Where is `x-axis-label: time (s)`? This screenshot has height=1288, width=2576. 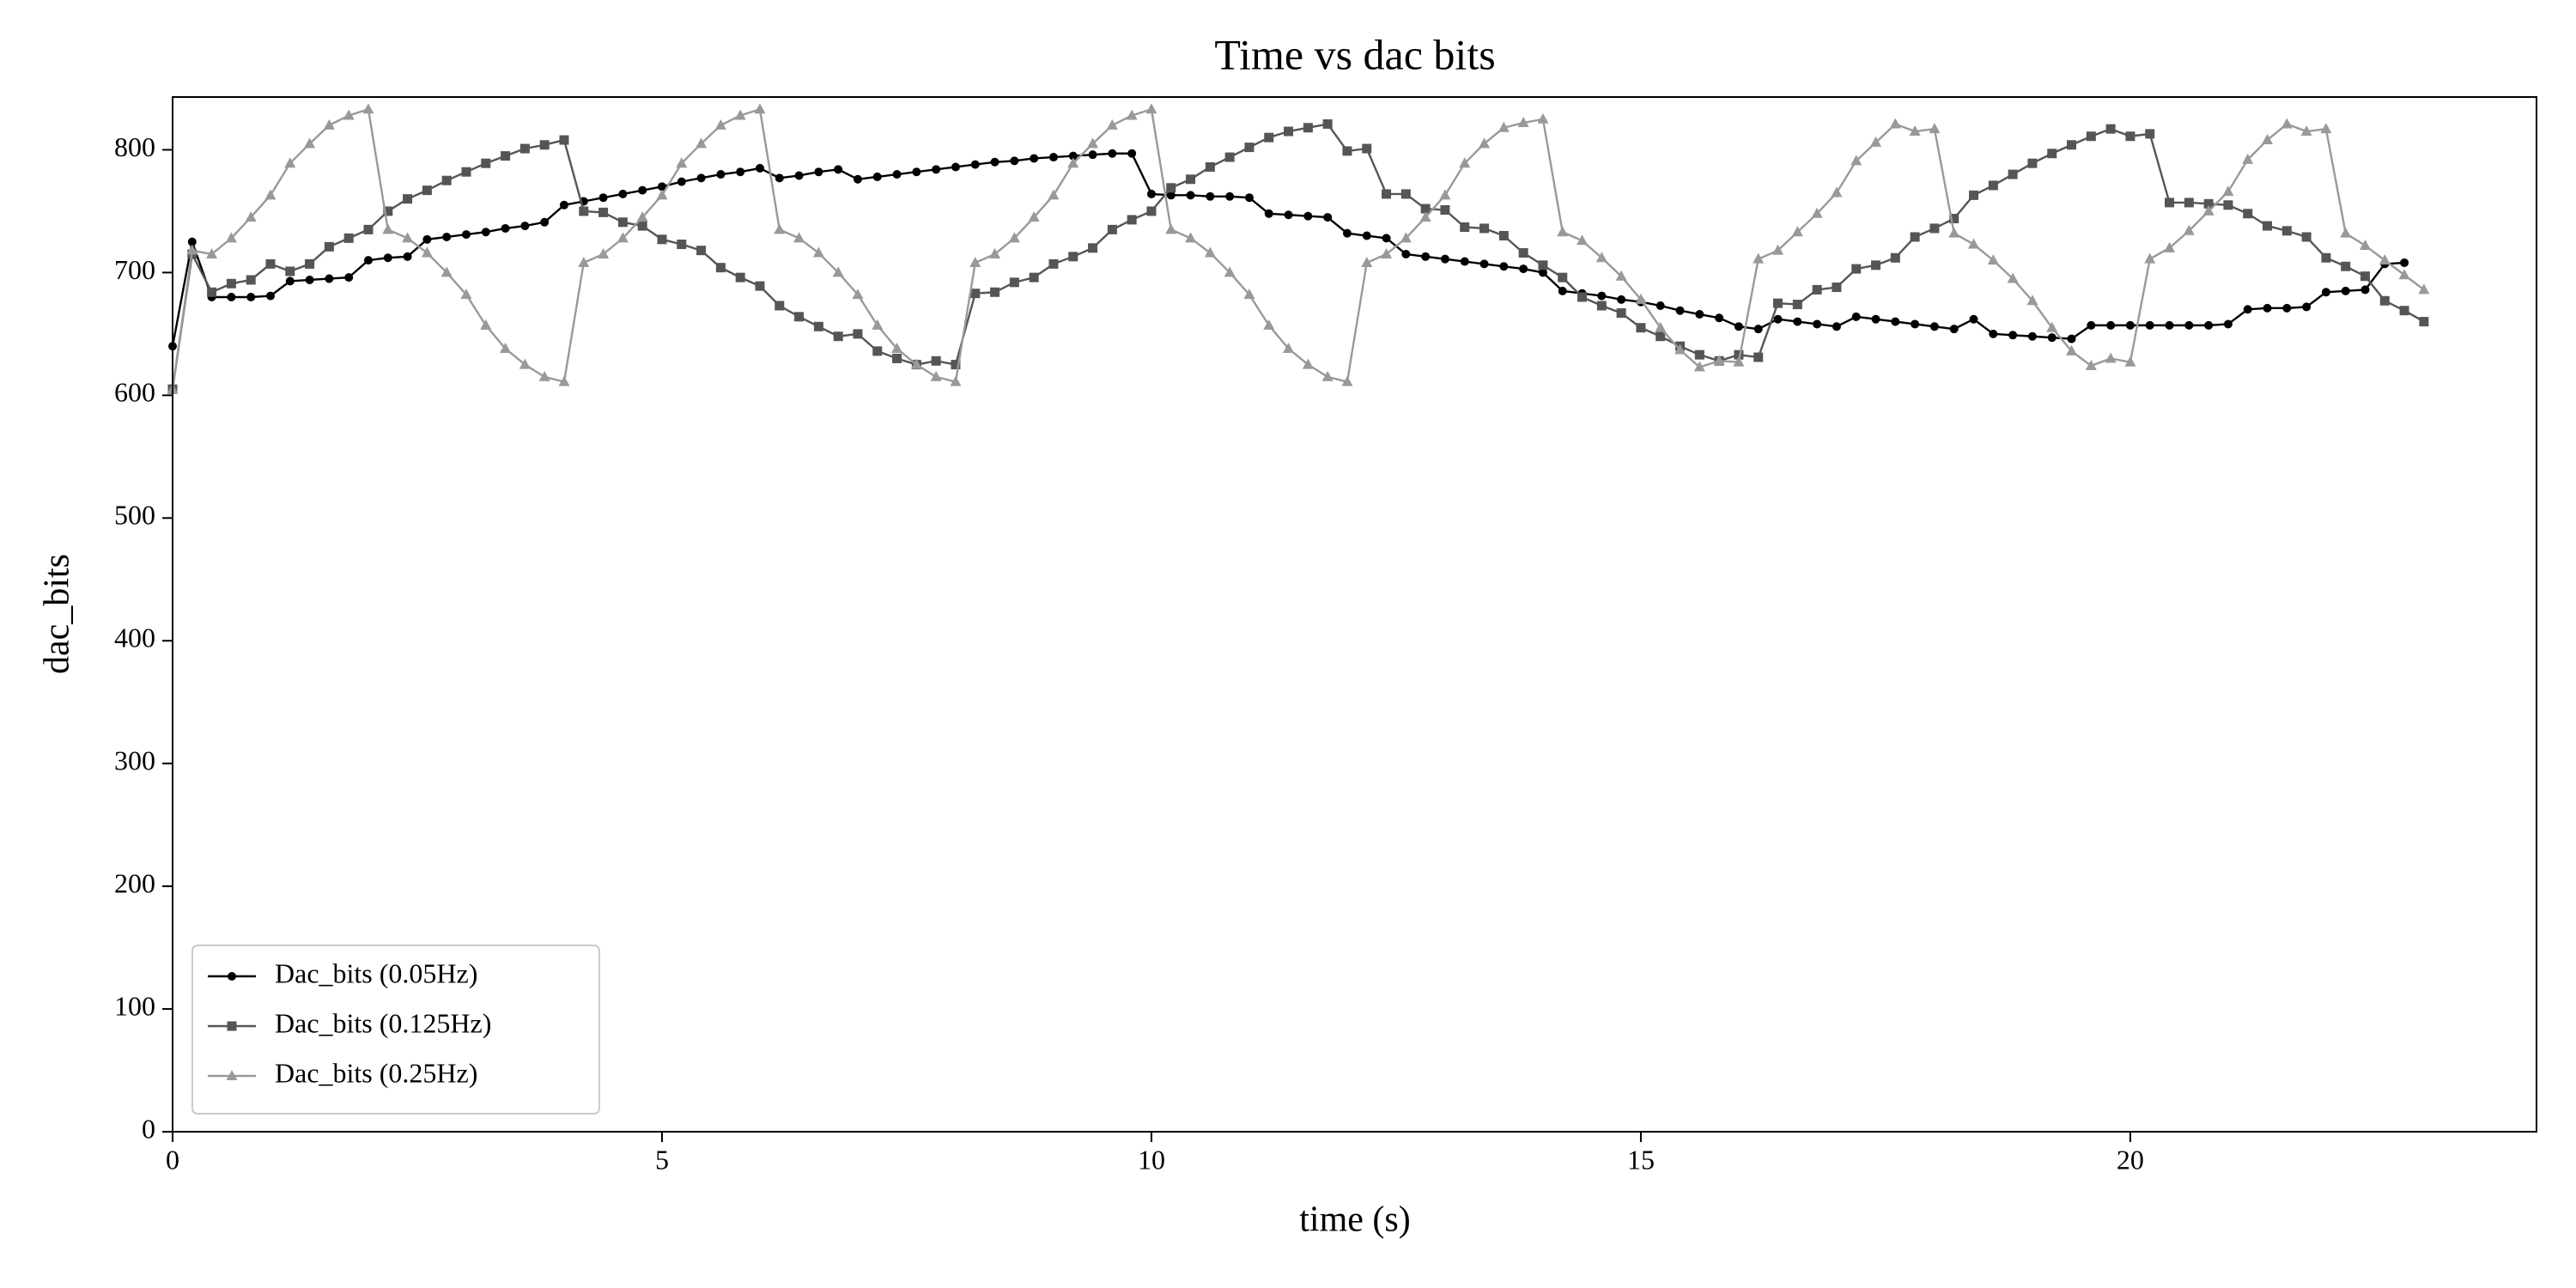
x-axis-label: time (s) is located at coordinates (1354, 1220).